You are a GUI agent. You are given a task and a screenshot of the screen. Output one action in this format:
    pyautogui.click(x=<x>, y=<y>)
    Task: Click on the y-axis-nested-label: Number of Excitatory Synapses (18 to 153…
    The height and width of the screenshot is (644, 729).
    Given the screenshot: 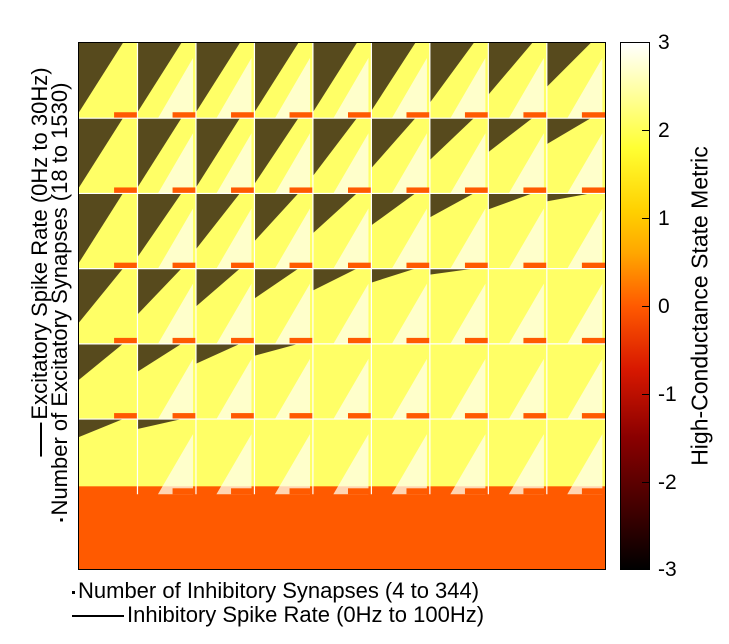 What is the action you would take?
    pyautogui.click(x=60, y=302)
    